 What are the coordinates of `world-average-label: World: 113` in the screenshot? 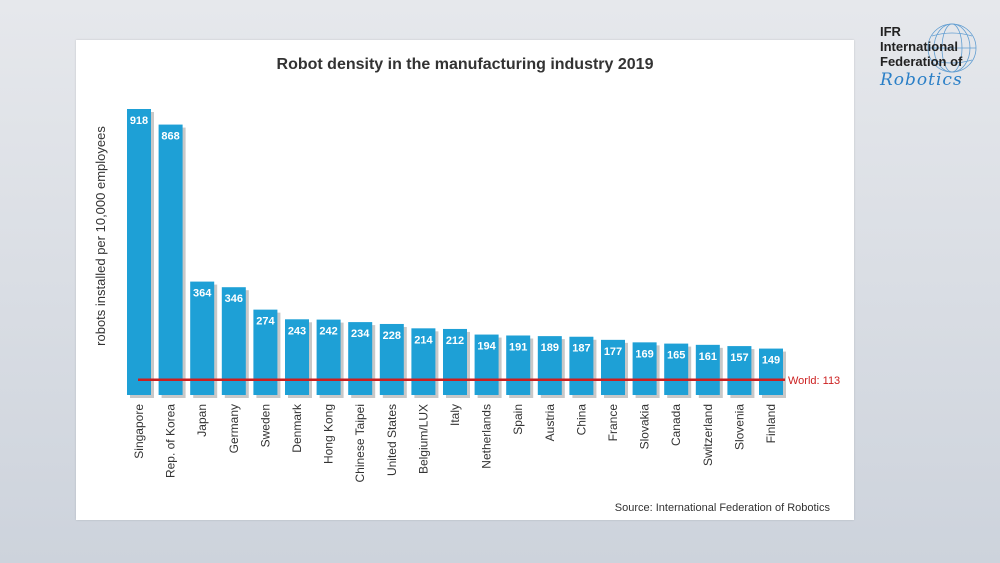 It's located at (814, 381).